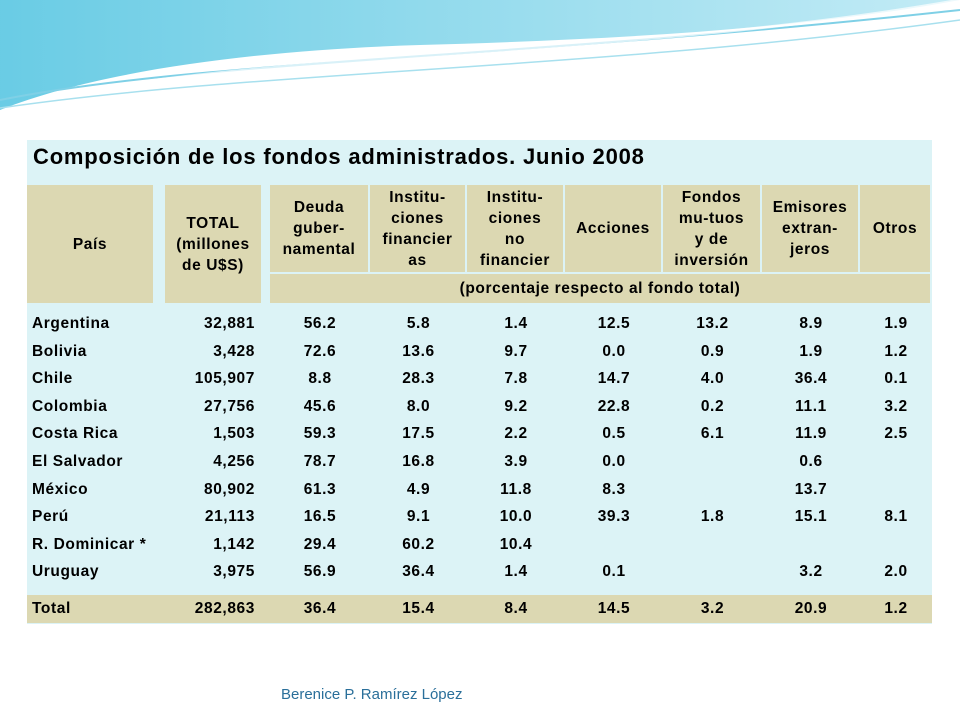 This screenshot has height=720, width=960. Describe the element at coordinates (89, 544) in the screenshot. I see `table-cell: R. Dominicar *` at that location.